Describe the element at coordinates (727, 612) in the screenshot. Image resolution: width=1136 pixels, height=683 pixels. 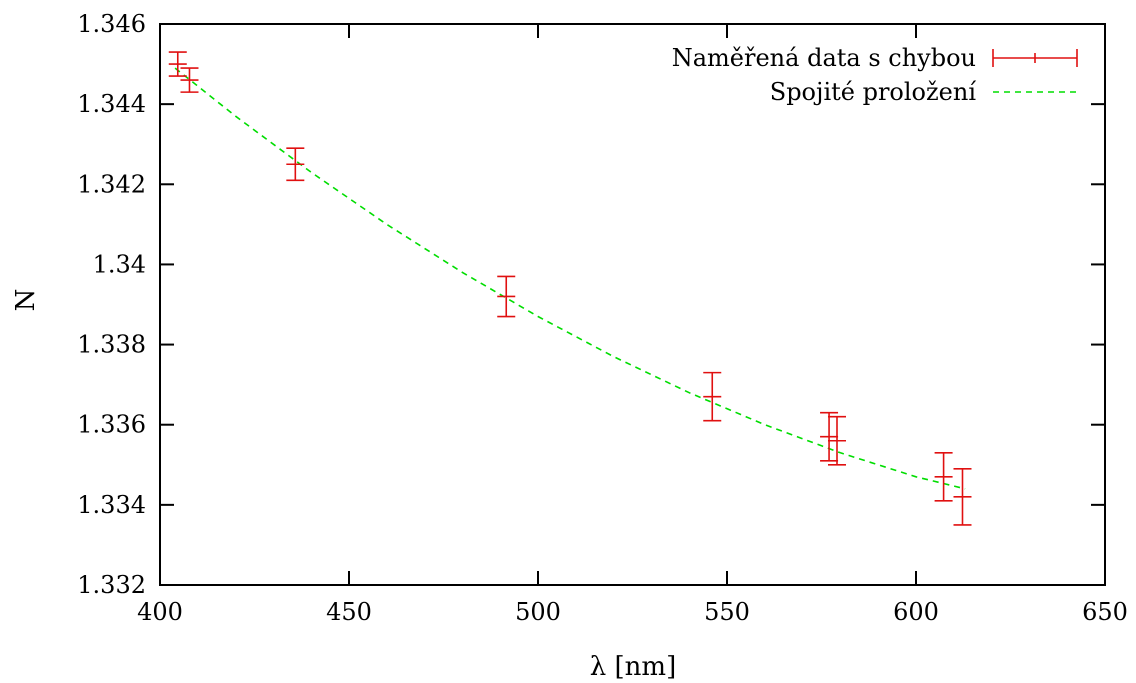
I see `x-tick-label: 550` at that location.